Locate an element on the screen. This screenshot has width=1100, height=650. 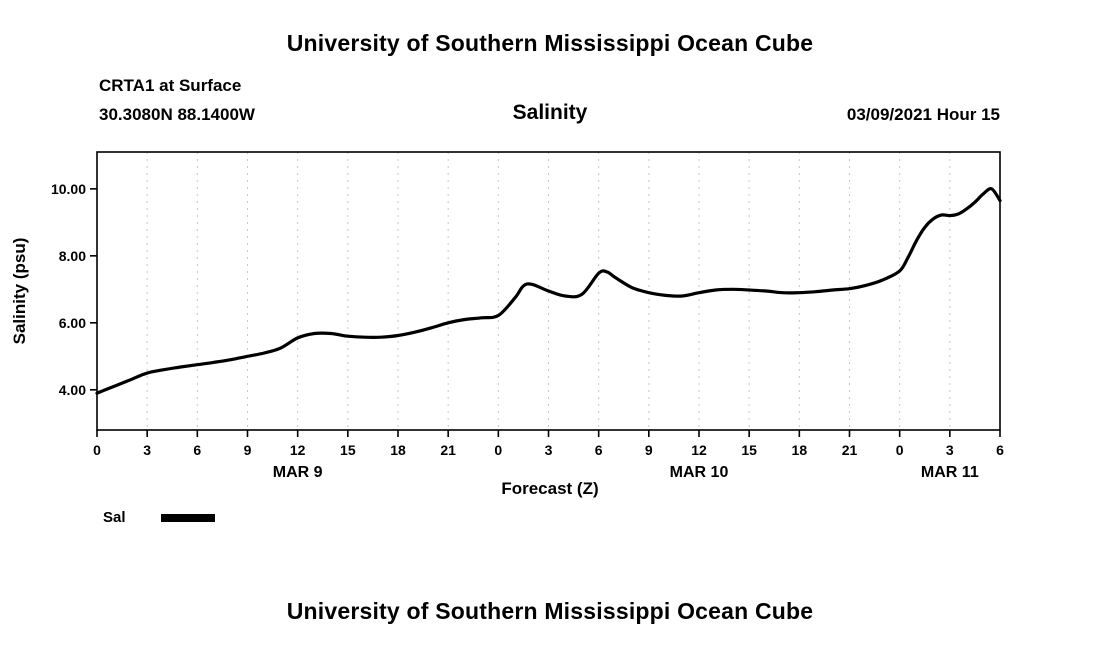
legend-label: Sal is located at coordinates (114, 517).